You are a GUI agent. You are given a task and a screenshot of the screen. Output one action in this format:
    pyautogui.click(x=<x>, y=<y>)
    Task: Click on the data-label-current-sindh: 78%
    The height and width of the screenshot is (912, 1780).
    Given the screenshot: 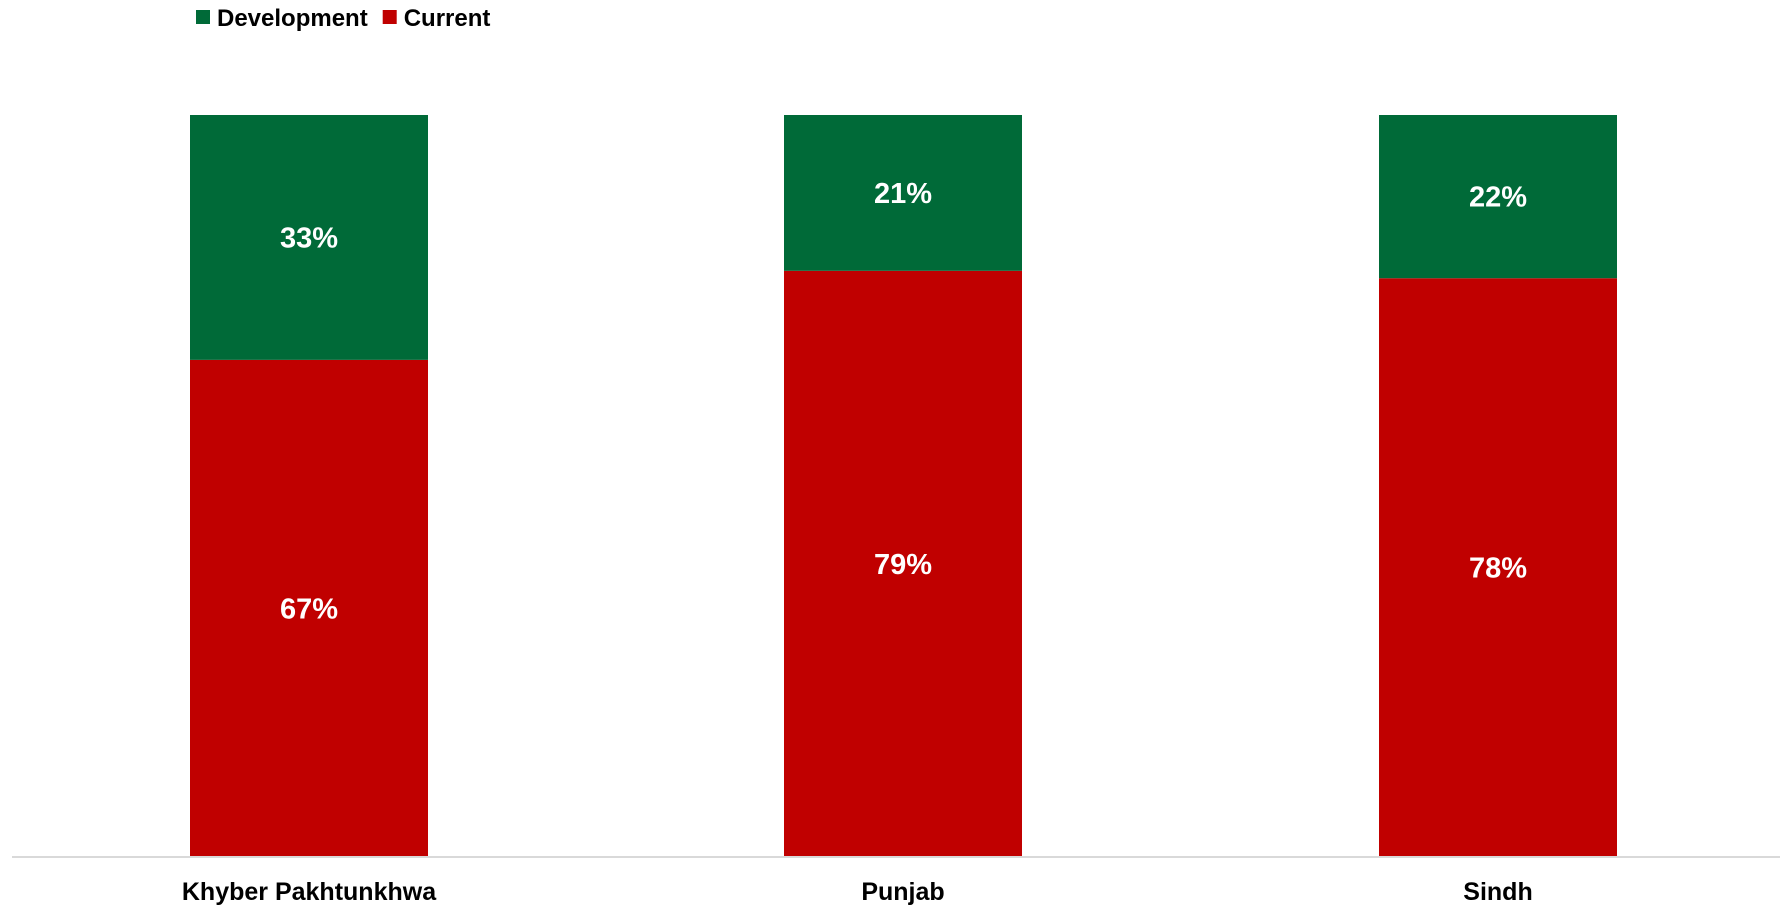 What is the action you would take?
    pyautogui.click(x=1498, y=569)
    